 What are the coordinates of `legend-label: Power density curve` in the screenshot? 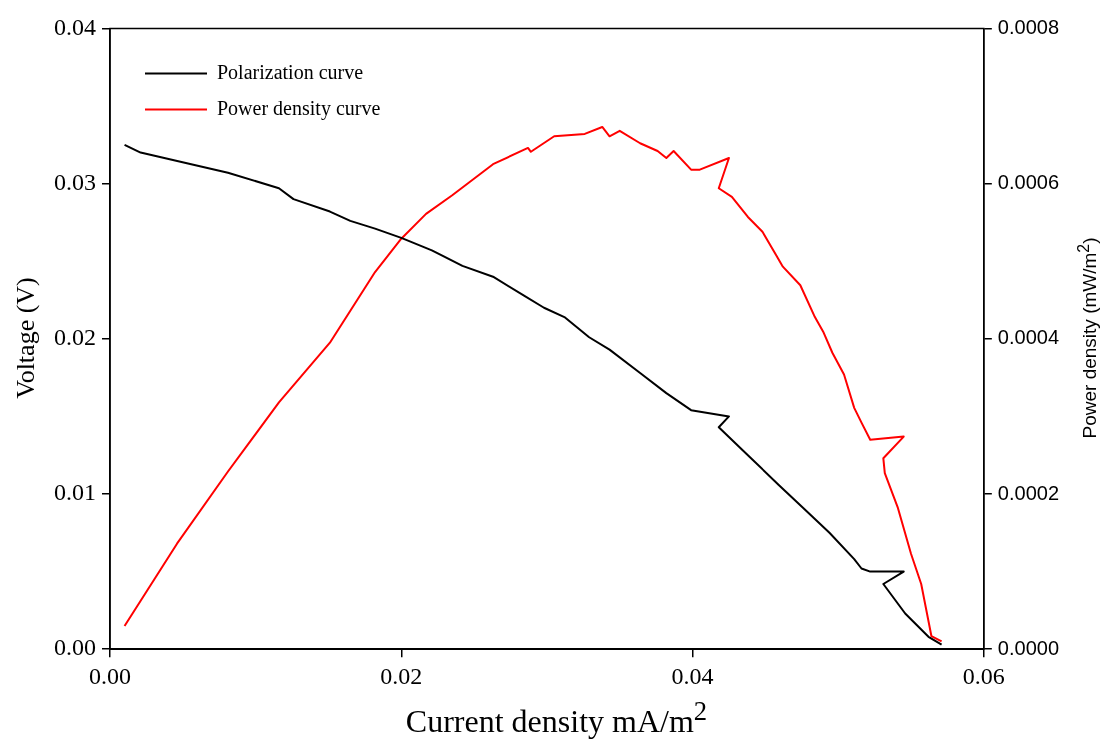 It's located at (299, 108).